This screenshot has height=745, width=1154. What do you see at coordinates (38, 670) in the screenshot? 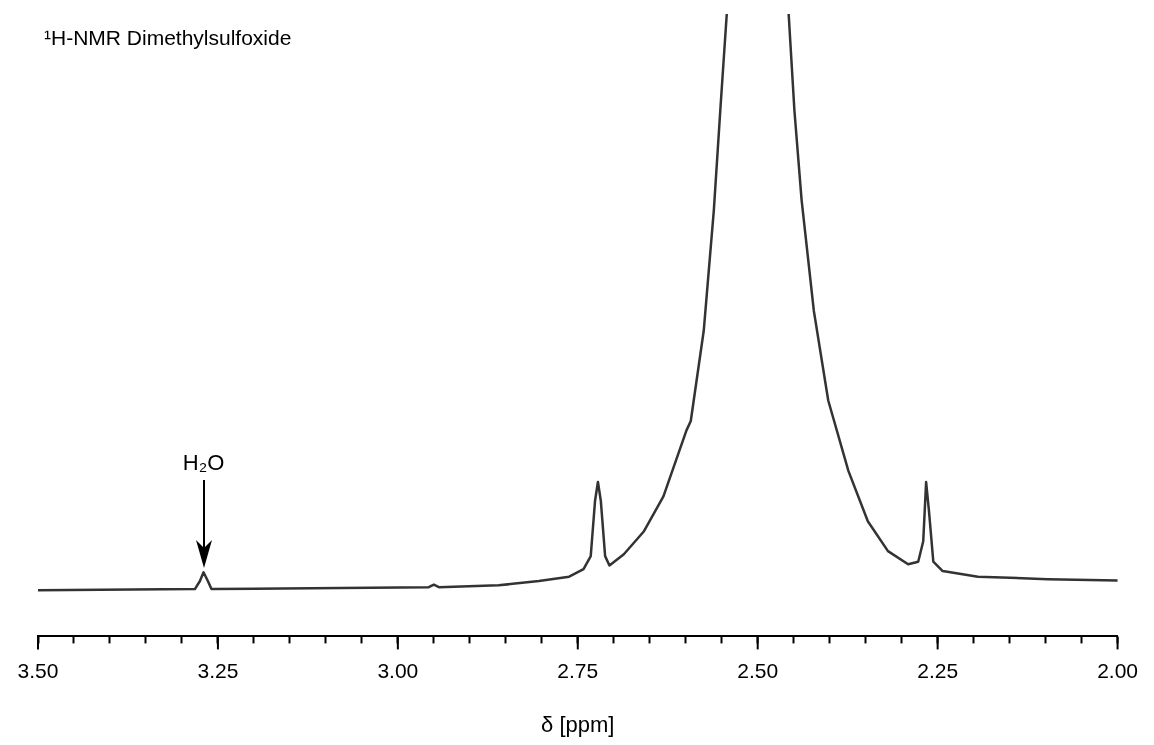
I see `x-tick-label: 3.50` at bounding box center [38, 670].